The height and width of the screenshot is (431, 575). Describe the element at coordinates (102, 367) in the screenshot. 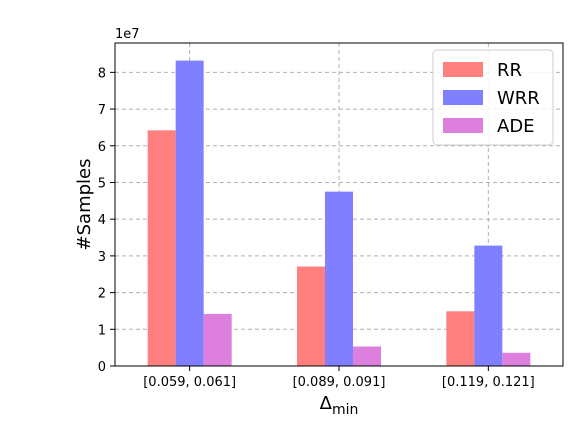

I see `y-tick-label: 0` at that location.